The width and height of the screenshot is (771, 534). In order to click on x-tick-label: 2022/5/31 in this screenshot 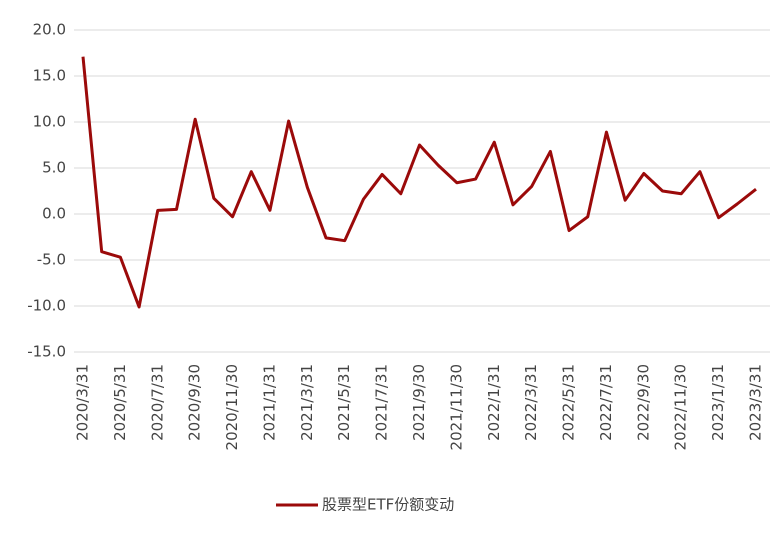, I will do `click(569, 402)`.